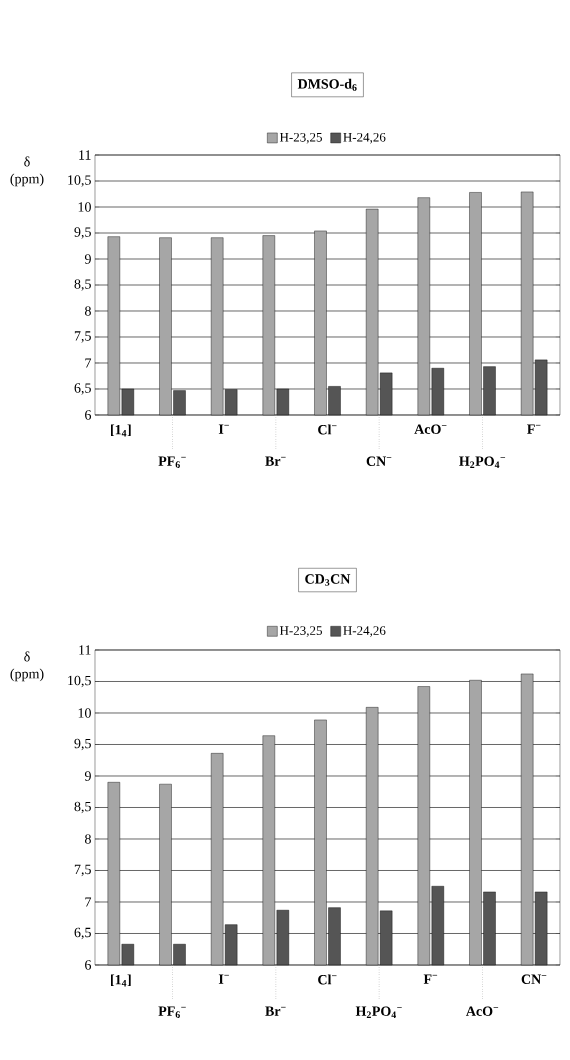 The width and height of the screenshot is (570, 1060). I want to click on chart-title: CD$_{3}$CN, so click(328, 580).